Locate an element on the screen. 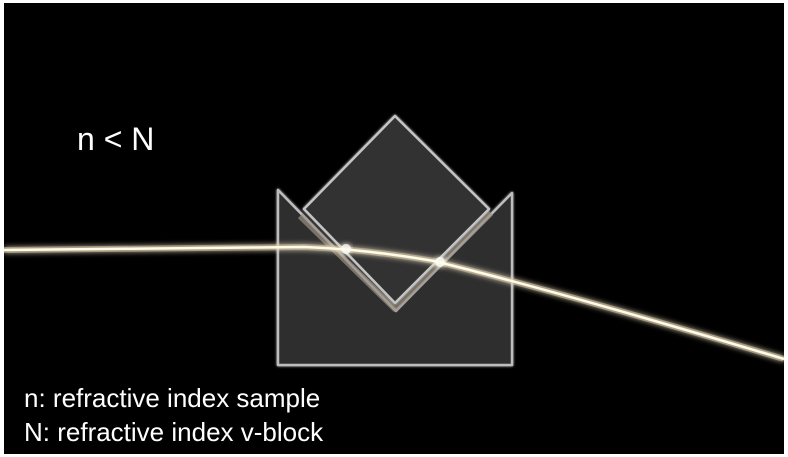 This screenshot has height=457, width=788. sample-prism is located at coordinates (396, 209).